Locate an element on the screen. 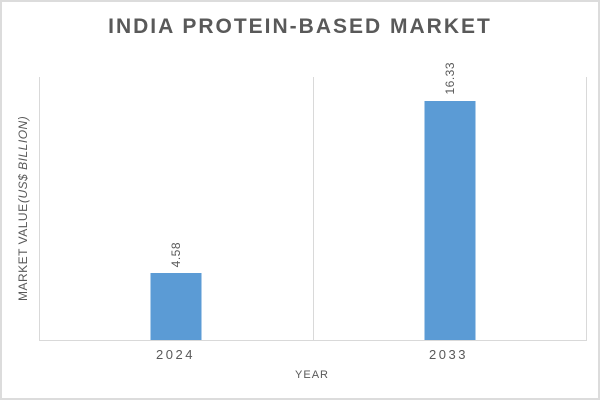 Image resolution: width=600 pixels, height=400 pixels. bar-2024 is located at coordinates (176, 306).